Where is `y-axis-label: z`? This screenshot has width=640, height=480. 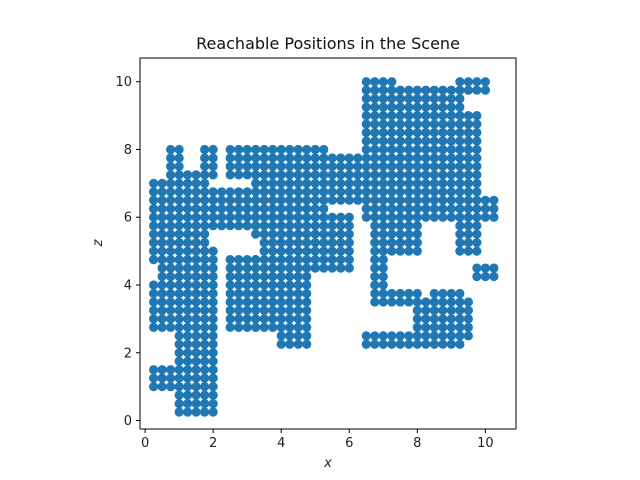 y-axis-label: z is located at coordinates (98, 242).